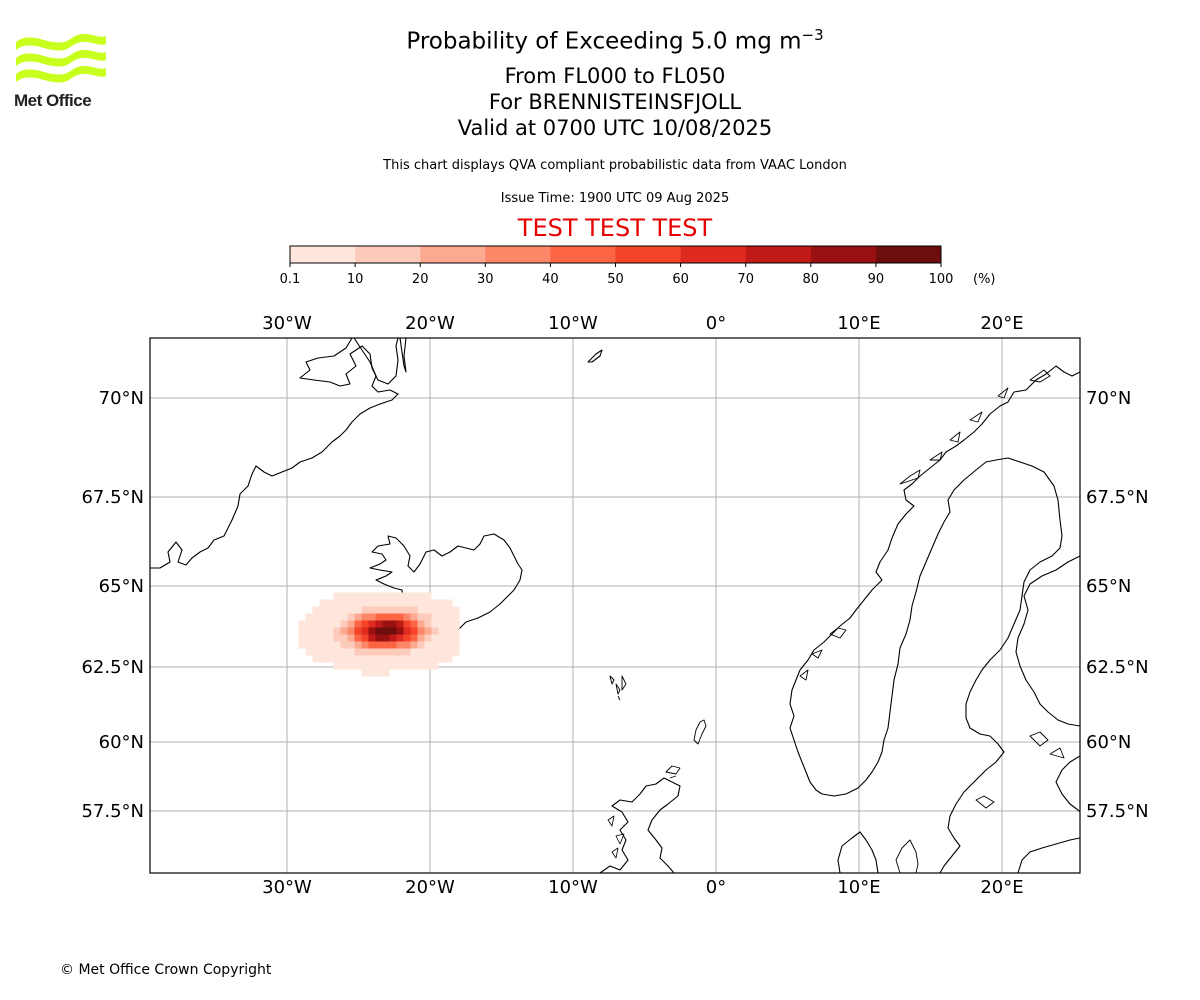 The image size is (1200, 1000). I want to click on colorbar-tick-label: 40, so click(550, 279).